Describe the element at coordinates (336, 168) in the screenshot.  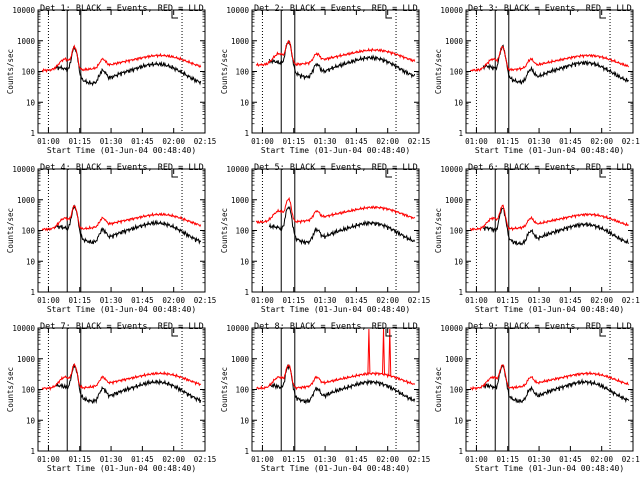
I see `panel-title: Det 5: BLACK = Events, RED = LLD` at that location.